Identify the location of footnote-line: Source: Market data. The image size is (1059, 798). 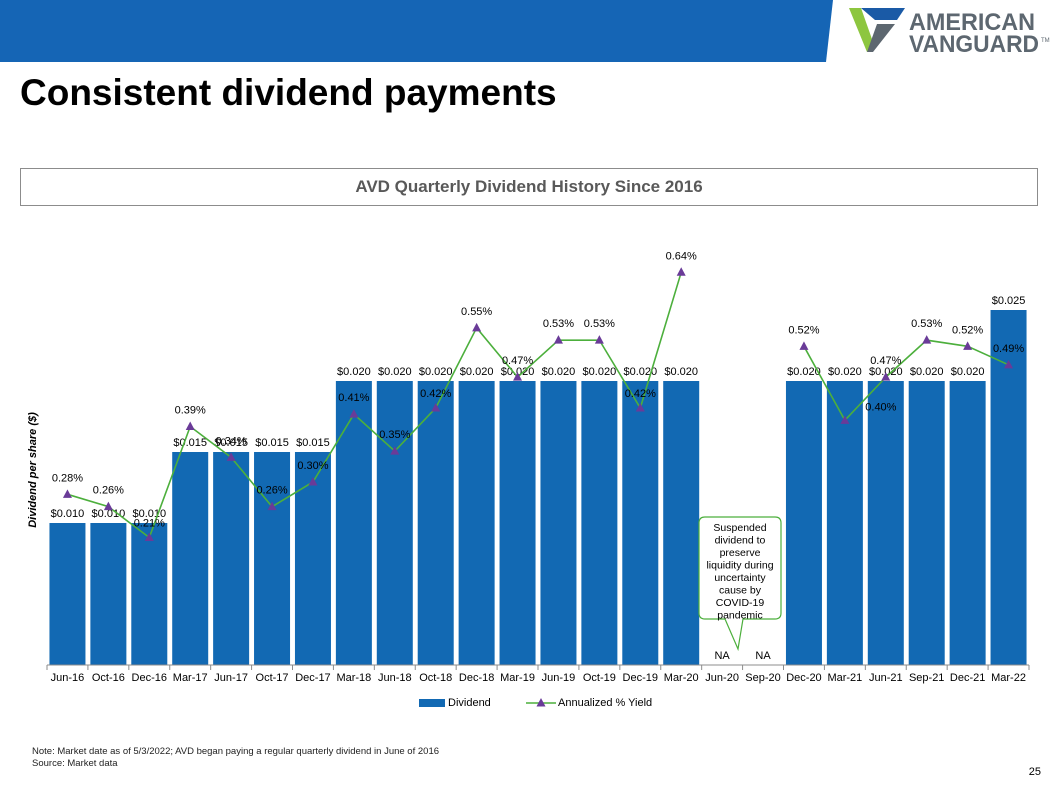
(75, 763).